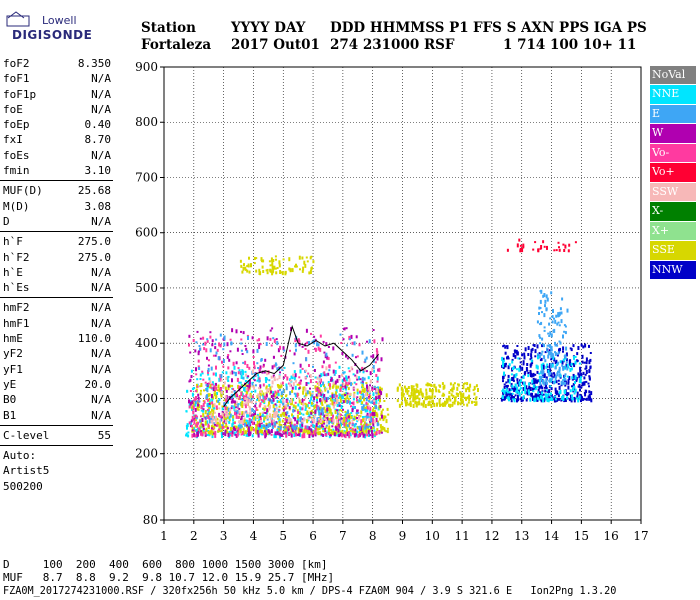 This screenshot has height=600, width=700. I want to click on legend: NoVal NNE E W Vo- Vo+ SSW X- X+ SSE NNW, so click(673, 173).